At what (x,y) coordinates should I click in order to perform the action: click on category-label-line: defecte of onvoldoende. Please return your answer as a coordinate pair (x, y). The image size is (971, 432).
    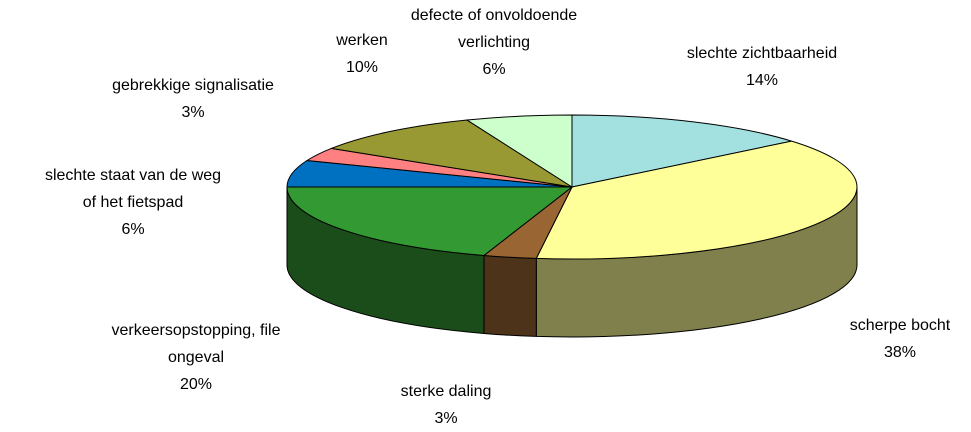
    Looking at the image, I should click on (494, 15).